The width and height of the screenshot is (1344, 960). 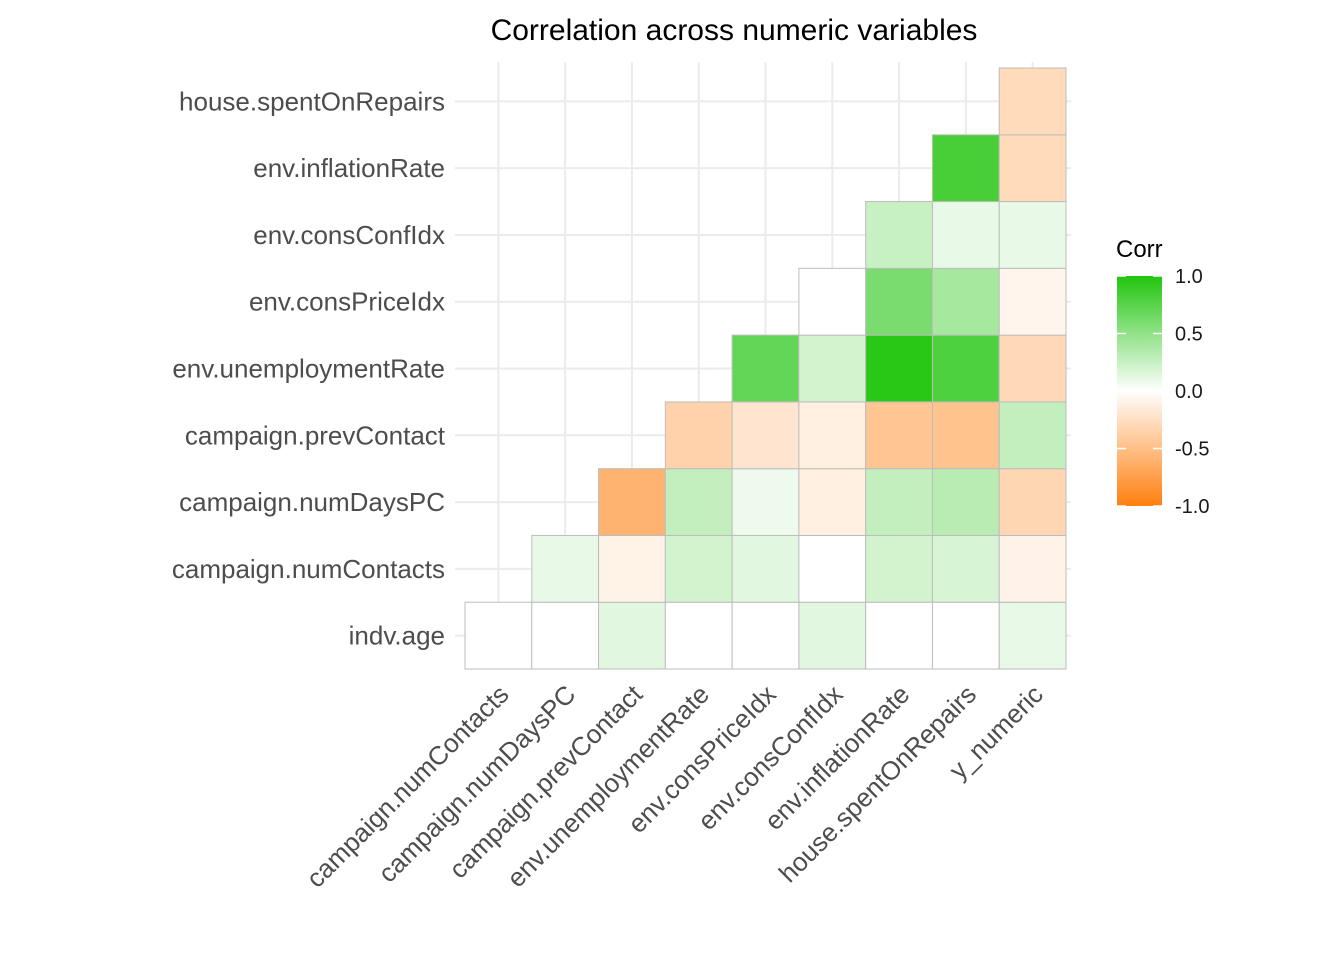 I want to click on legend-tick-label: 0.0, so click(x=1189, y=392).